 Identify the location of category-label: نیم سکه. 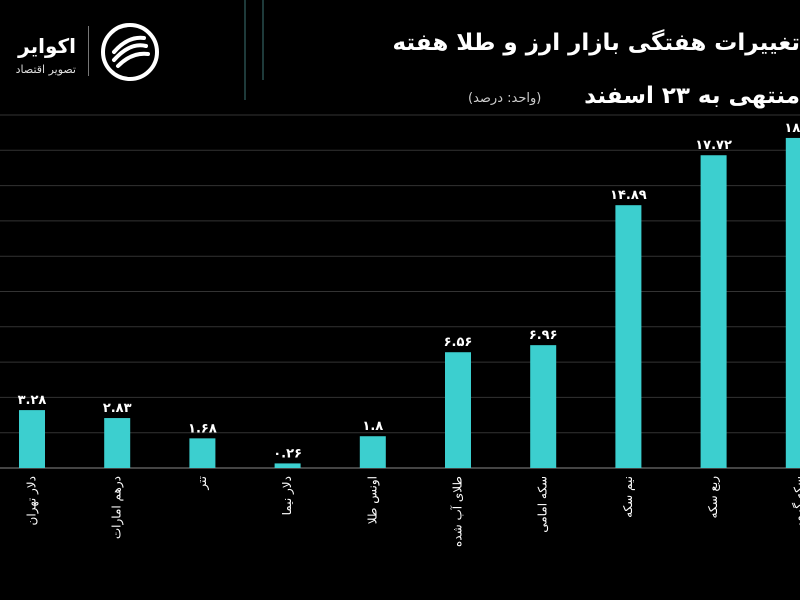
(628, 497).